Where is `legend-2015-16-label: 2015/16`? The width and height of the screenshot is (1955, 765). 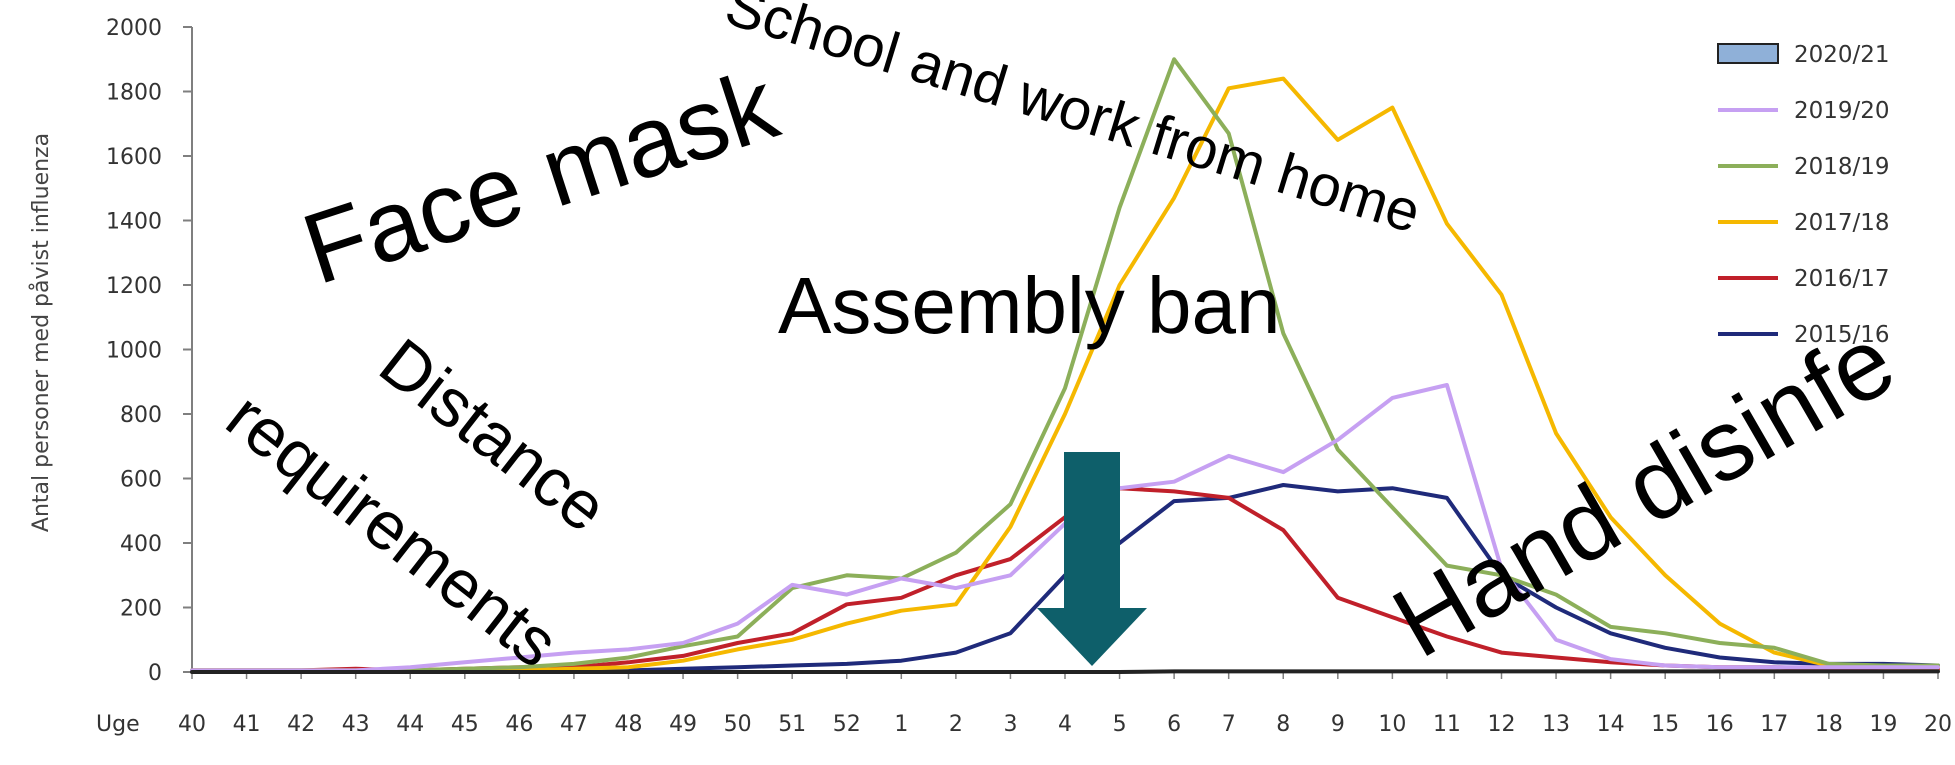
legend-2015-16-label: 2015/16 is located at coordinates (1842, 335).